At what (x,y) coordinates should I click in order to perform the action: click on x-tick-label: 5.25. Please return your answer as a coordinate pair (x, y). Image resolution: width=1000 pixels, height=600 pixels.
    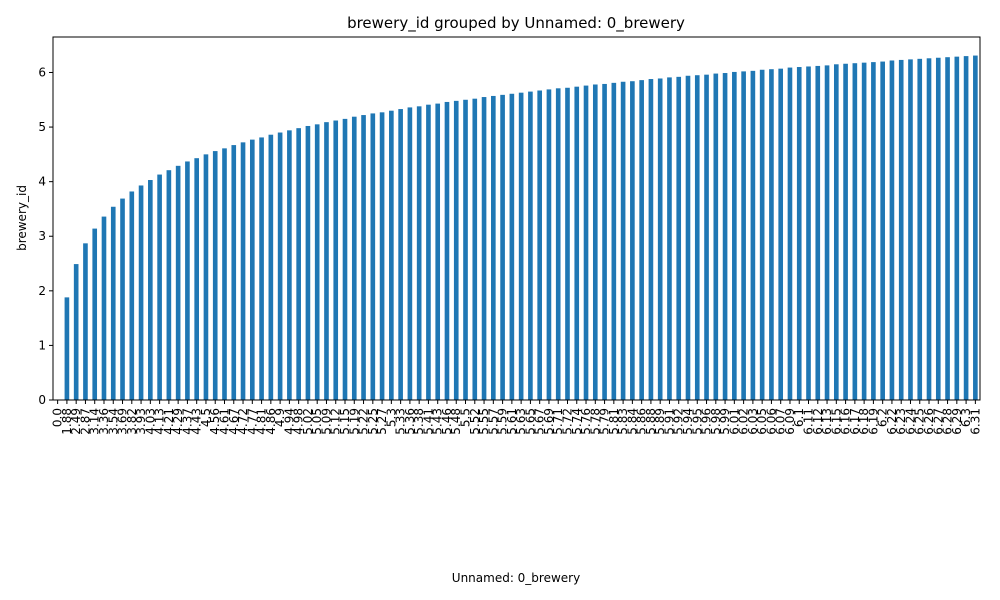
    Looking at the image, I should click on (373, 421).